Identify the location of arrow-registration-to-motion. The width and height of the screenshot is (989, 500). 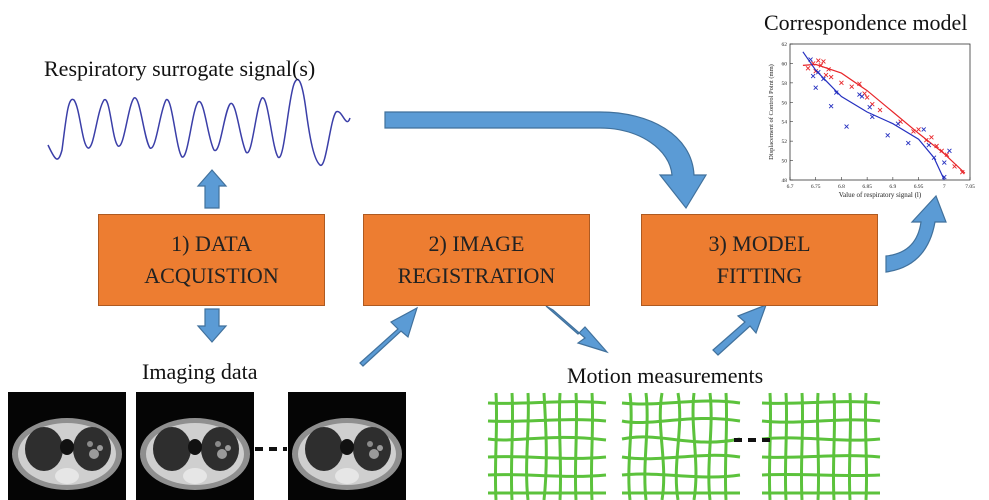
(577, 329).